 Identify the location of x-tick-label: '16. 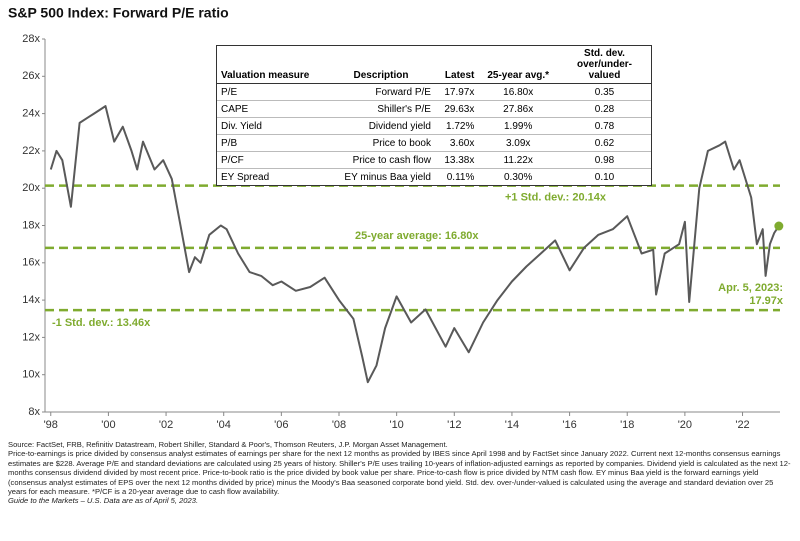
(569, 425).